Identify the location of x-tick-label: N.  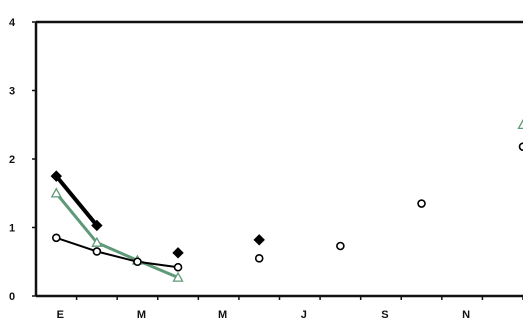
(466, 315).